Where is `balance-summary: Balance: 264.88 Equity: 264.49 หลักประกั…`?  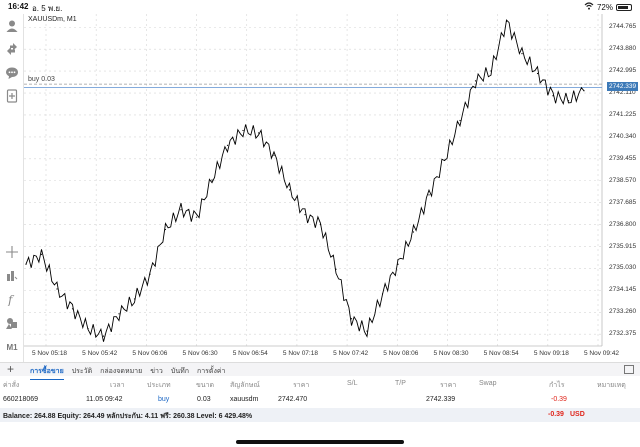
balance-summary: Balance: 264.88 Equity: 264.49 หลักประกั… is located at coordinates (128, 416).